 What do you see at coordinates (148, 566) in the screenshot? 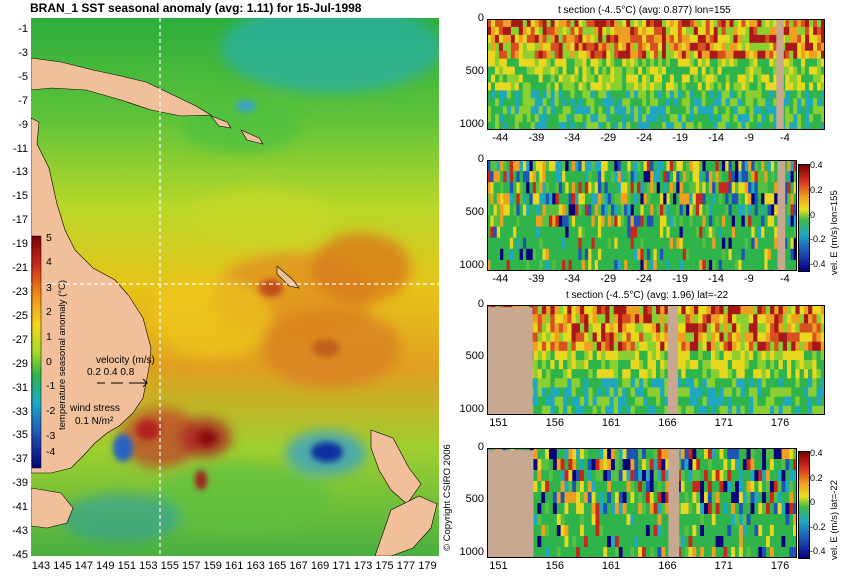
I see `map-lon-tick: 153` at bounding box center [148, 566].